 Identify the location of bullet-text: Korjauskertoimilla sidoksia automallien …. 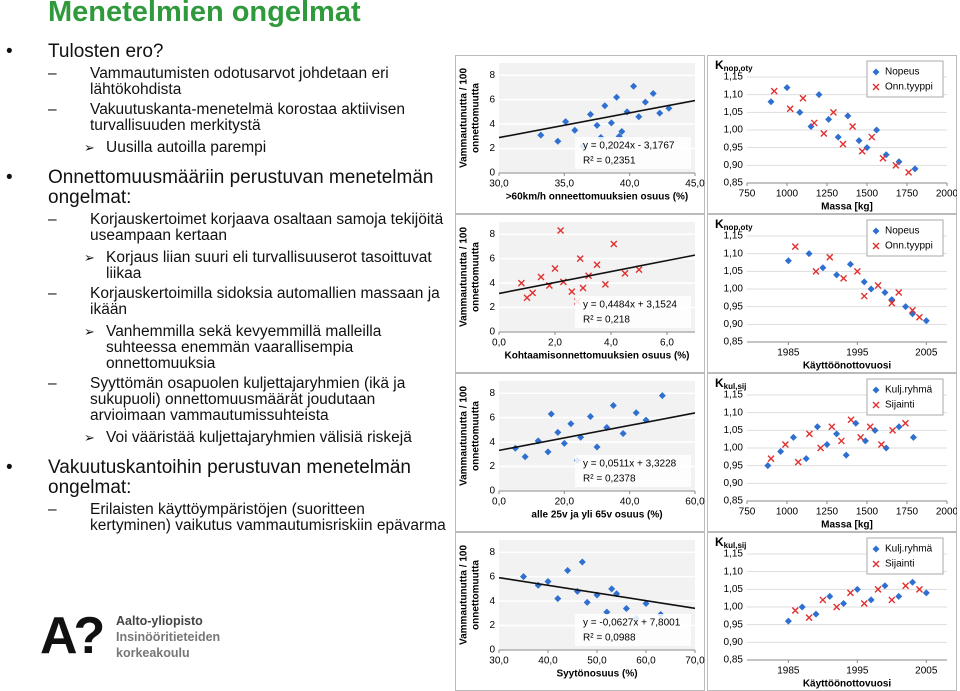
(265, 301).